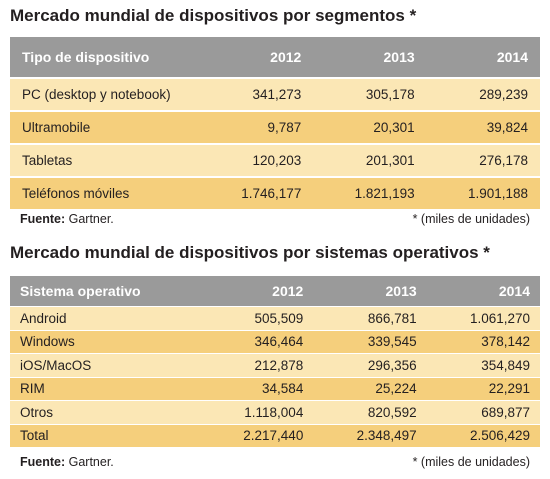 The height and width of the screenshot is (479, 550). Describe the element at coordinates (370, 318) in the screenshot. I see `table-cell: 866,781` at that location.